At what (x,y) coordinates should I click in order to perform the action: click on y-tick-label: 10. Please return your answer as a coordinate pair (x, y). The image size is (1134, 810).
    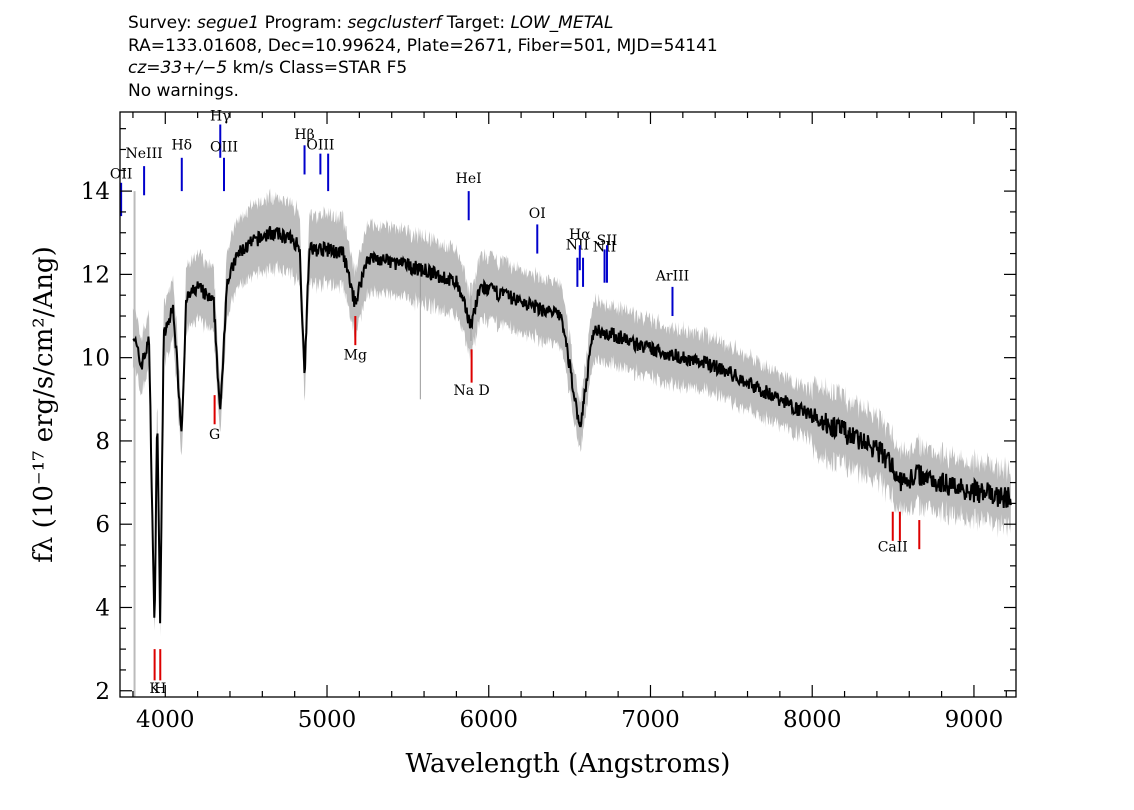
    Looking at the image, I should click on (95, 359).